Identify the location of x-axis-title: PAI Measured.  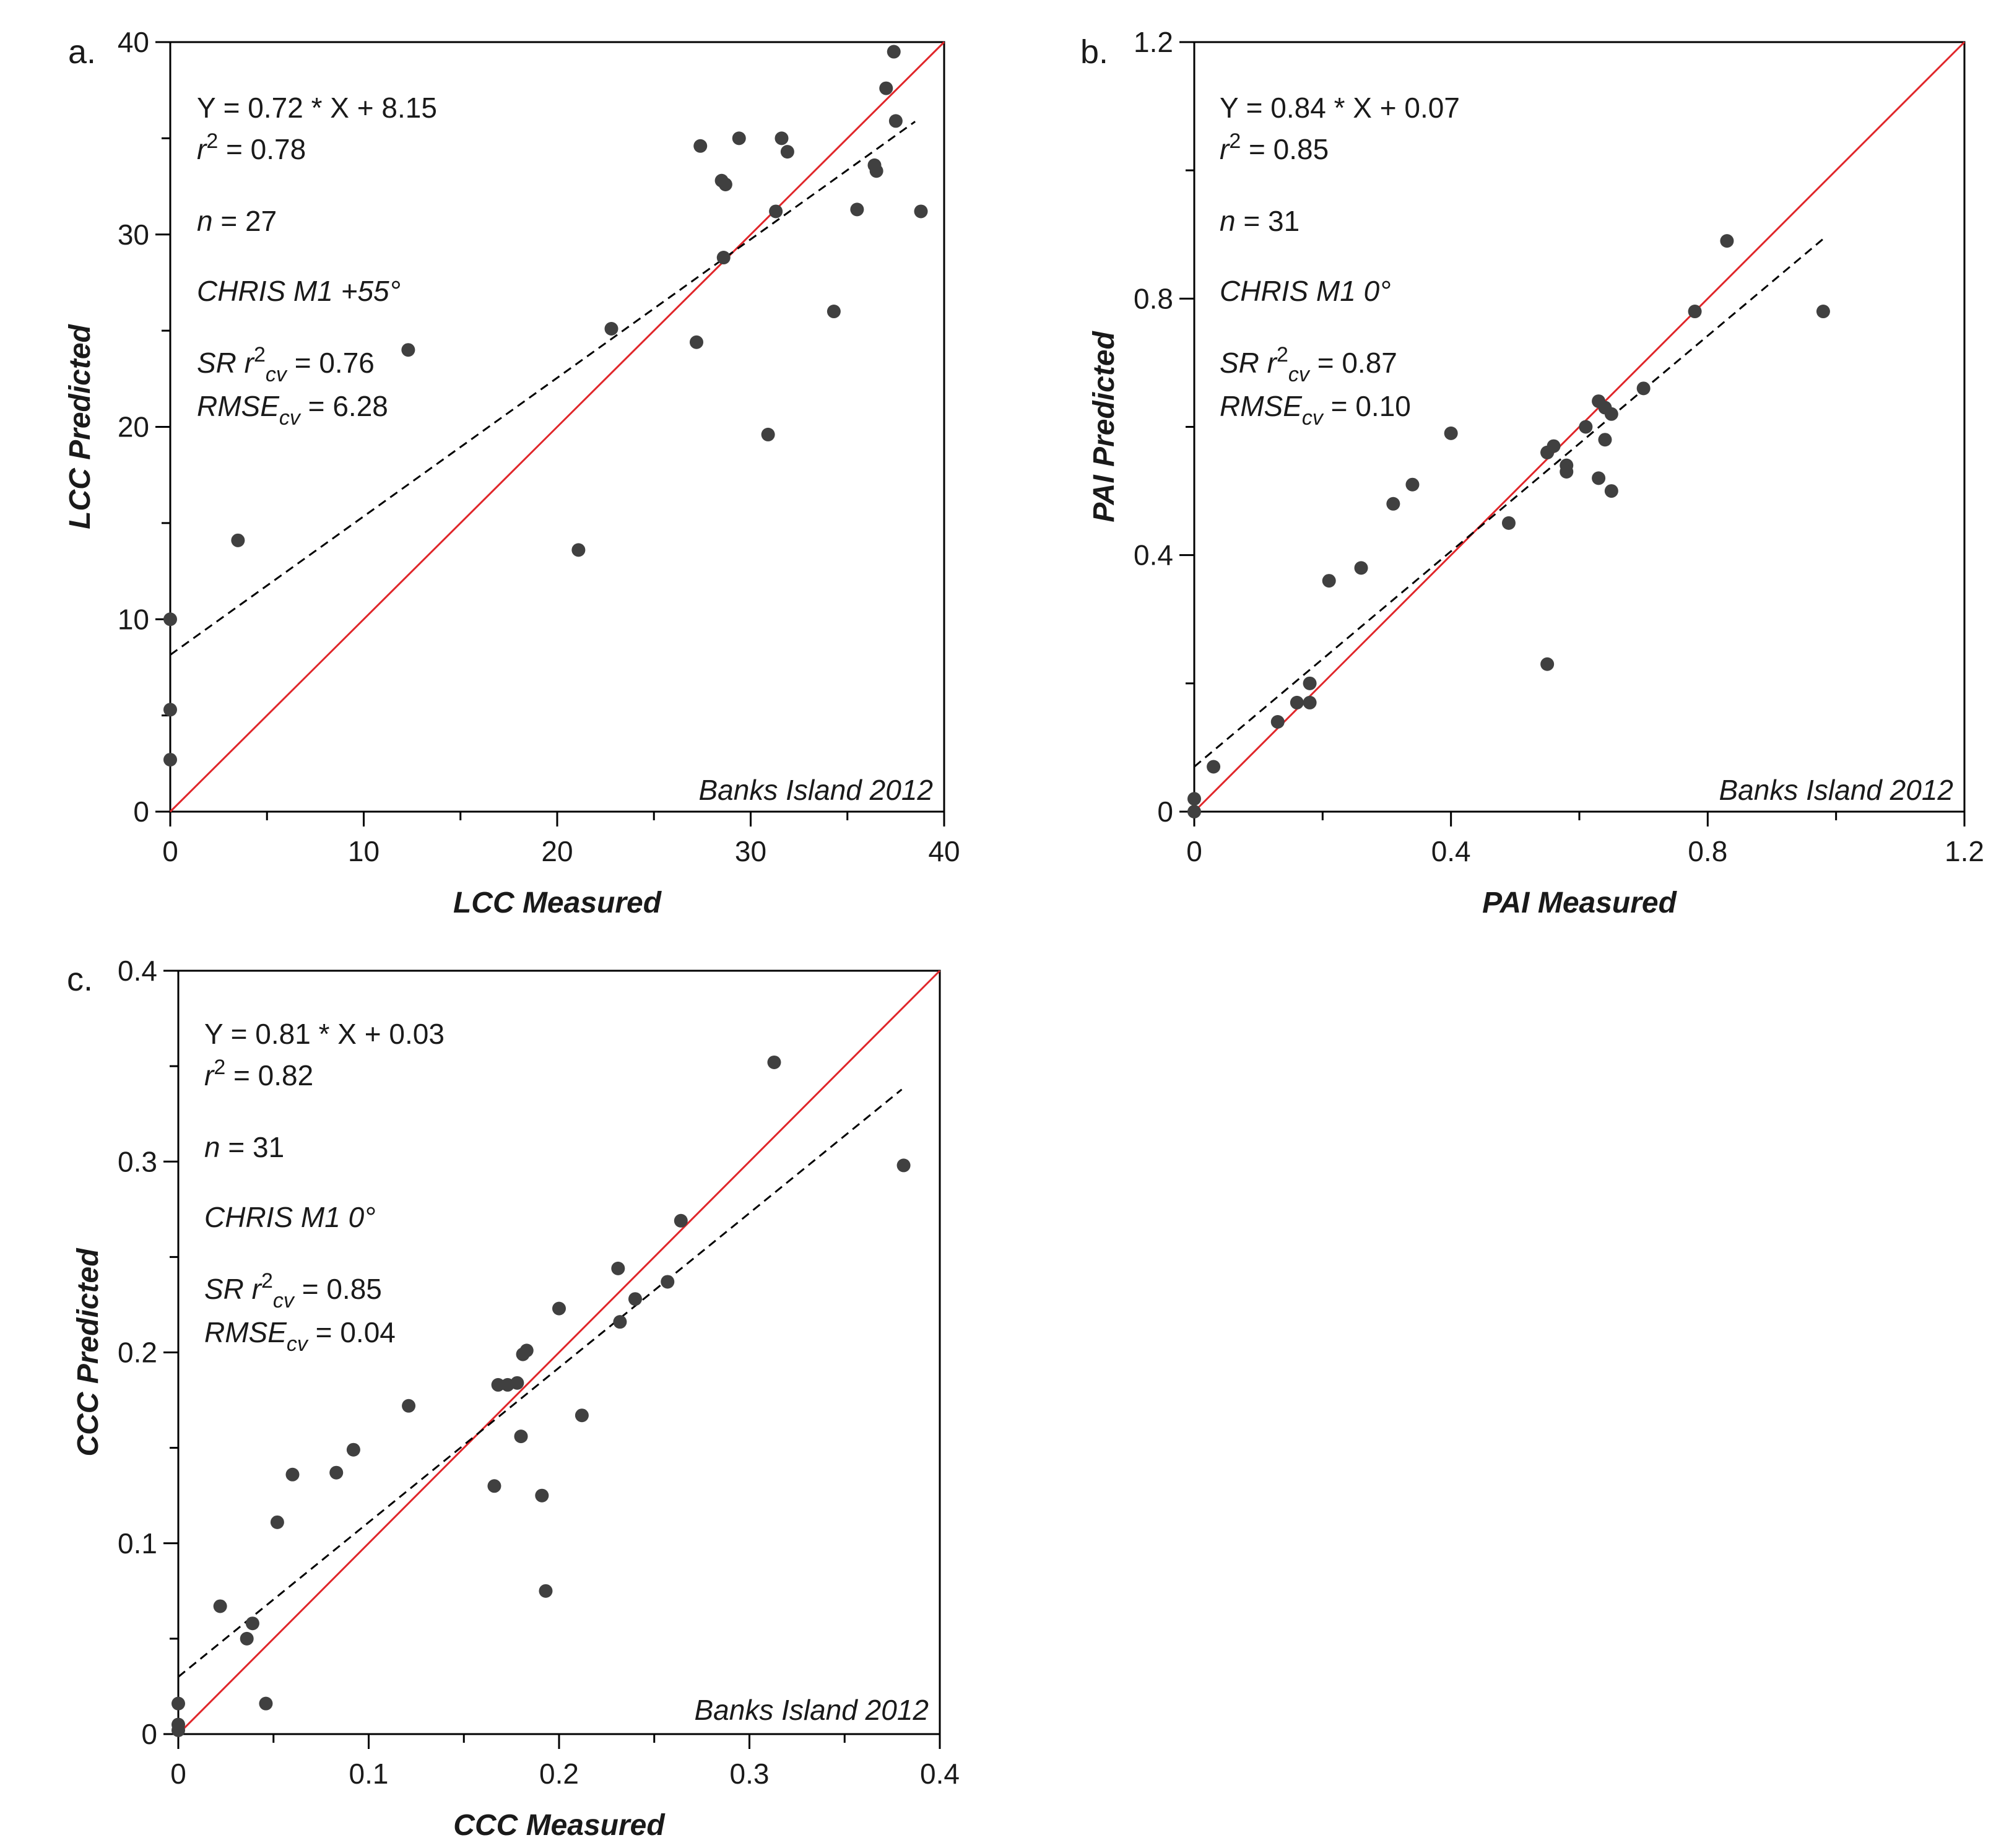
(1580, 903).